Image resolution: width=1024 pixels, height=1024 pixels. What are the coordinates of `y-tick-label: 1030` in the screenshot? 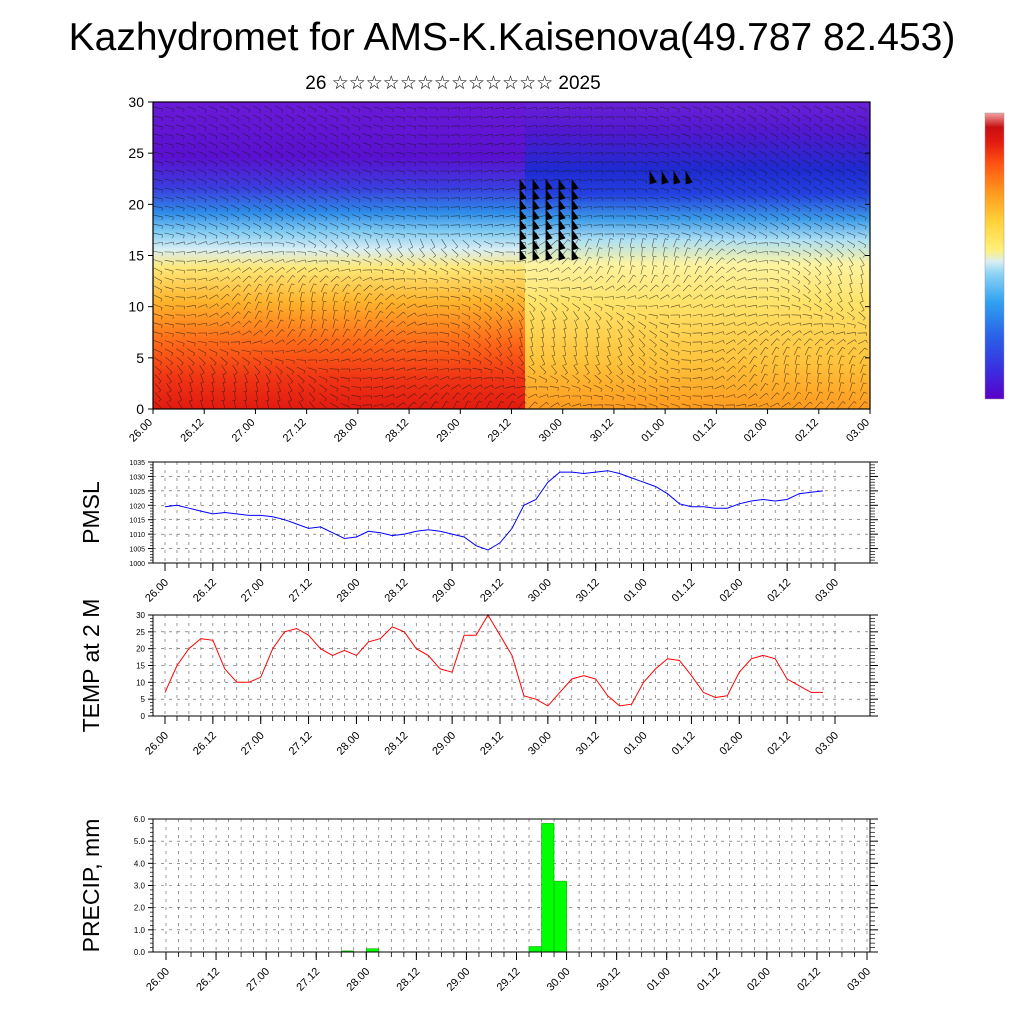 It's located at (137, 477).